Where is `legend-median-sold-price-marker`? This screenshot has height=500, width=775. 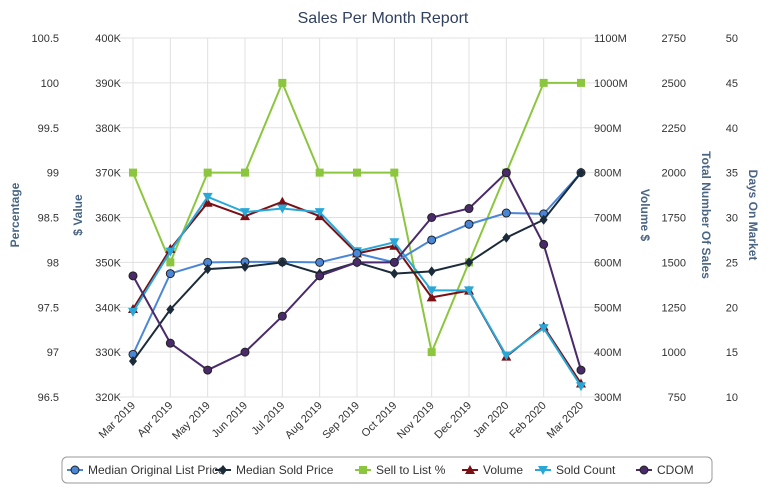
legend-median-sold-price-marker is located at coordinates (223, 470).